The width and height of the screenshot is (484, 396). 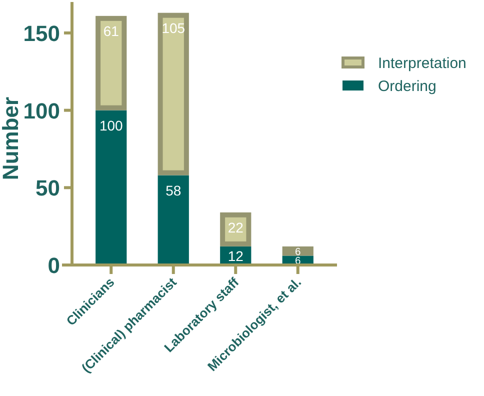 I want to click on data-label: 100, so click(x=111, y=125).